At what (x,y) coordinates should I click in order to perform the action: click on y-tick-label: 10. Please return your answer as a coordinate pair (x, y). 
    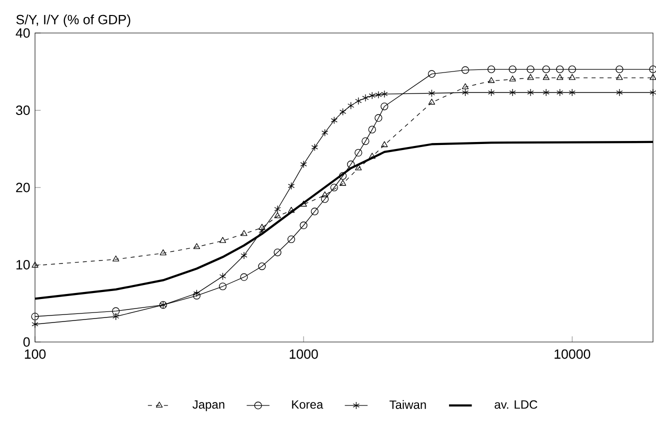
    Looking at the image, I should click on (23, 265).